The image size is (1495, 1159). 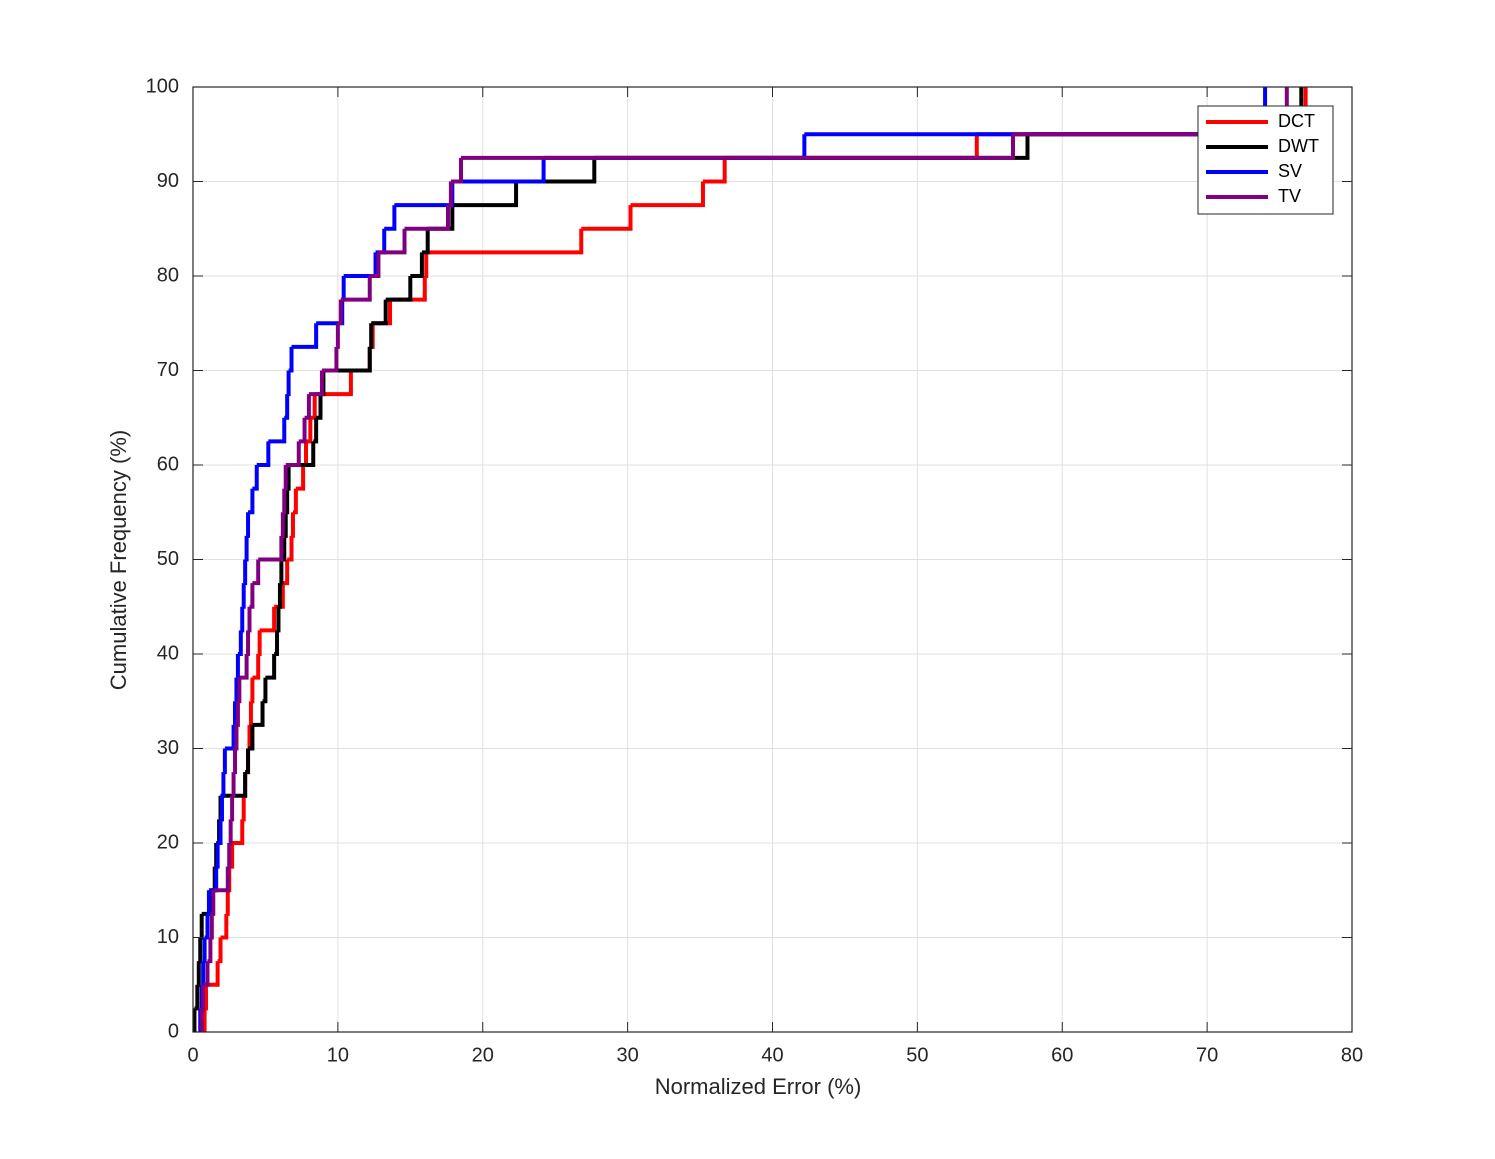 I want to click on y-tick-label: 20, so click(x=168, y=842).